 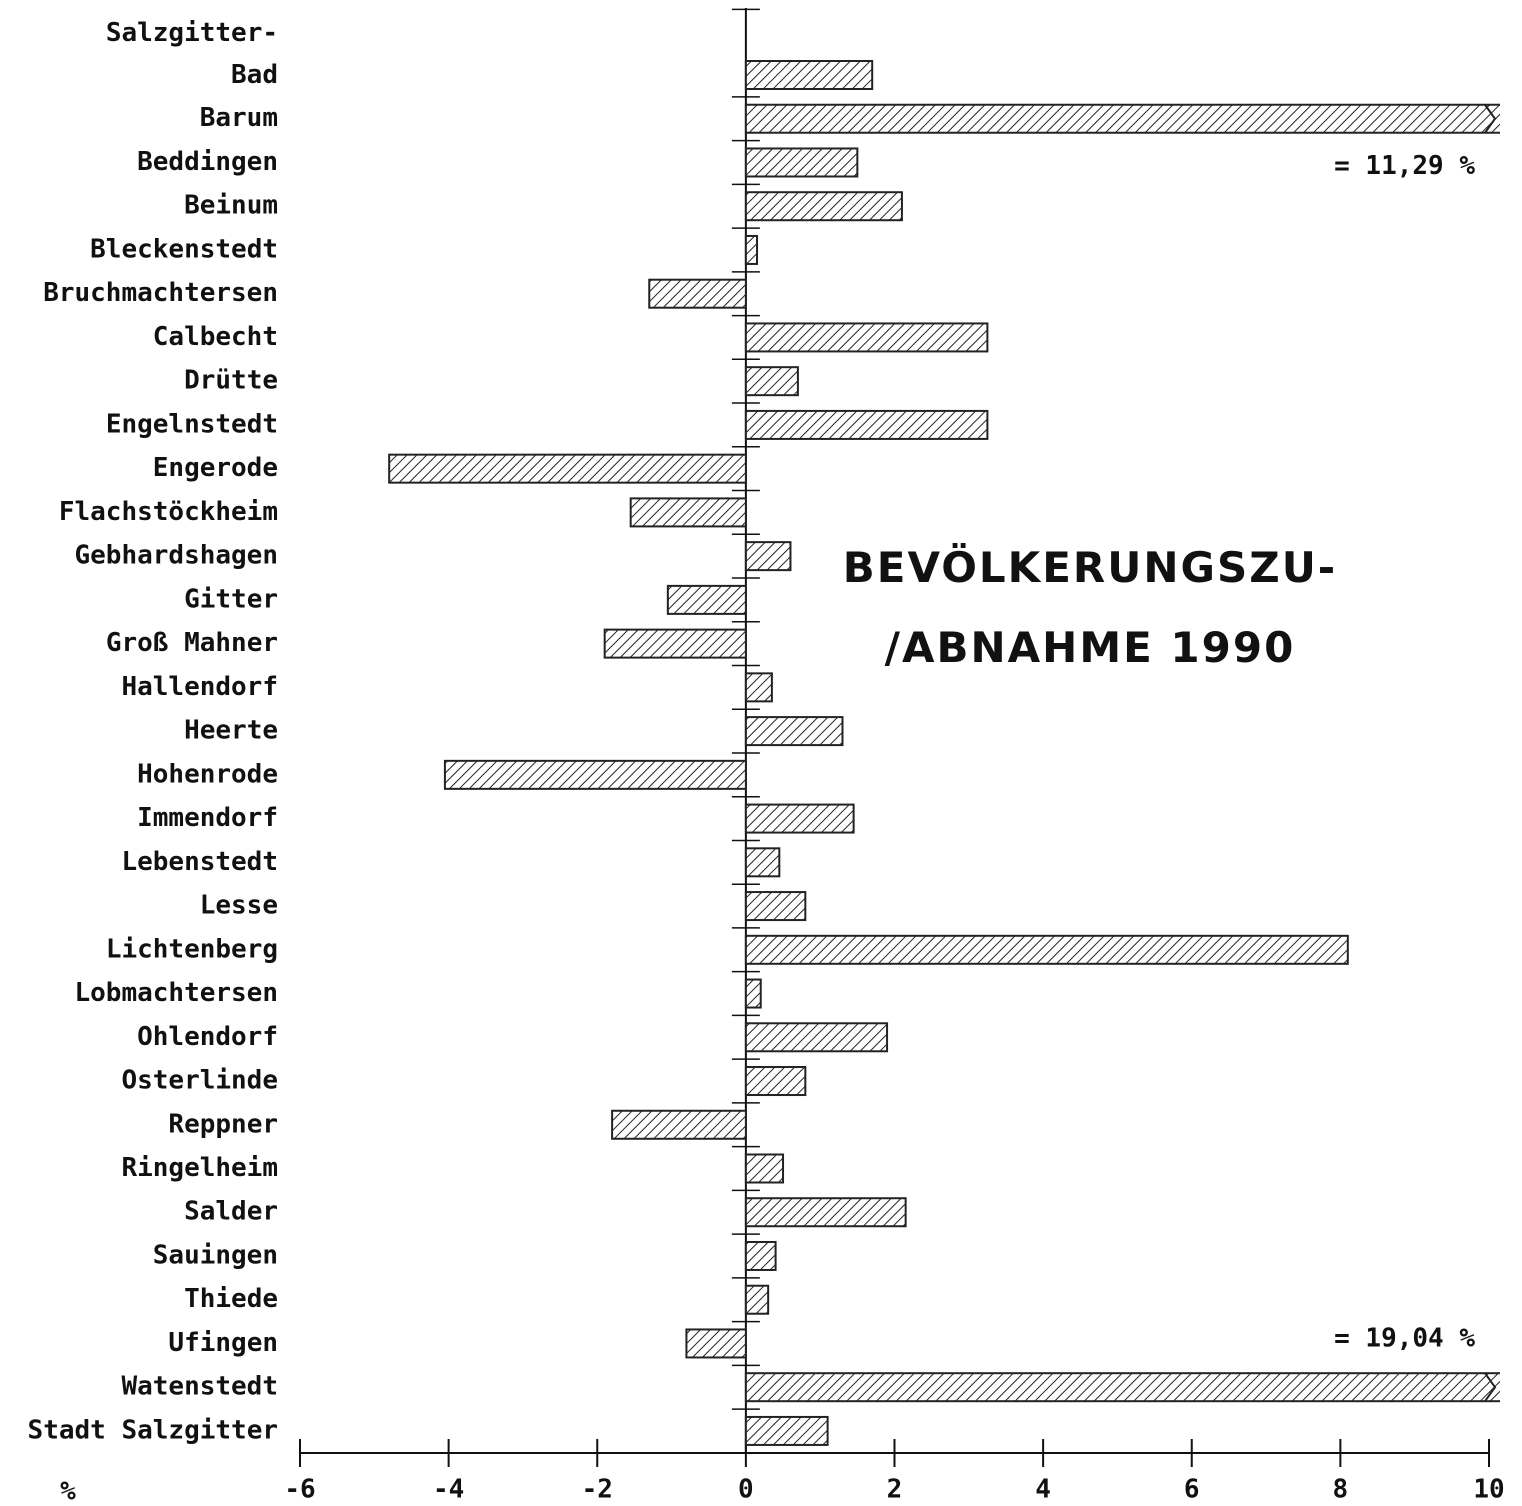 I want to click on y-tick-label: Engerode, so click(x=215, y=468).